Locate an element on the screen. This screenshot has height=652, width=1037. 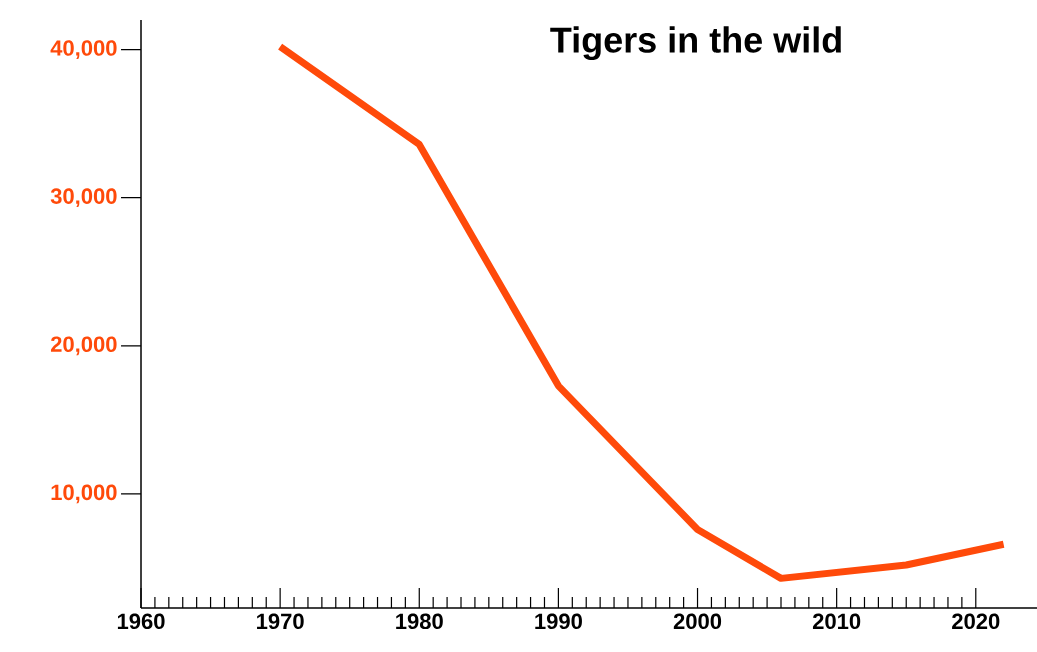
y-tick-label: 20,000 is located at coordinates (83, 346).